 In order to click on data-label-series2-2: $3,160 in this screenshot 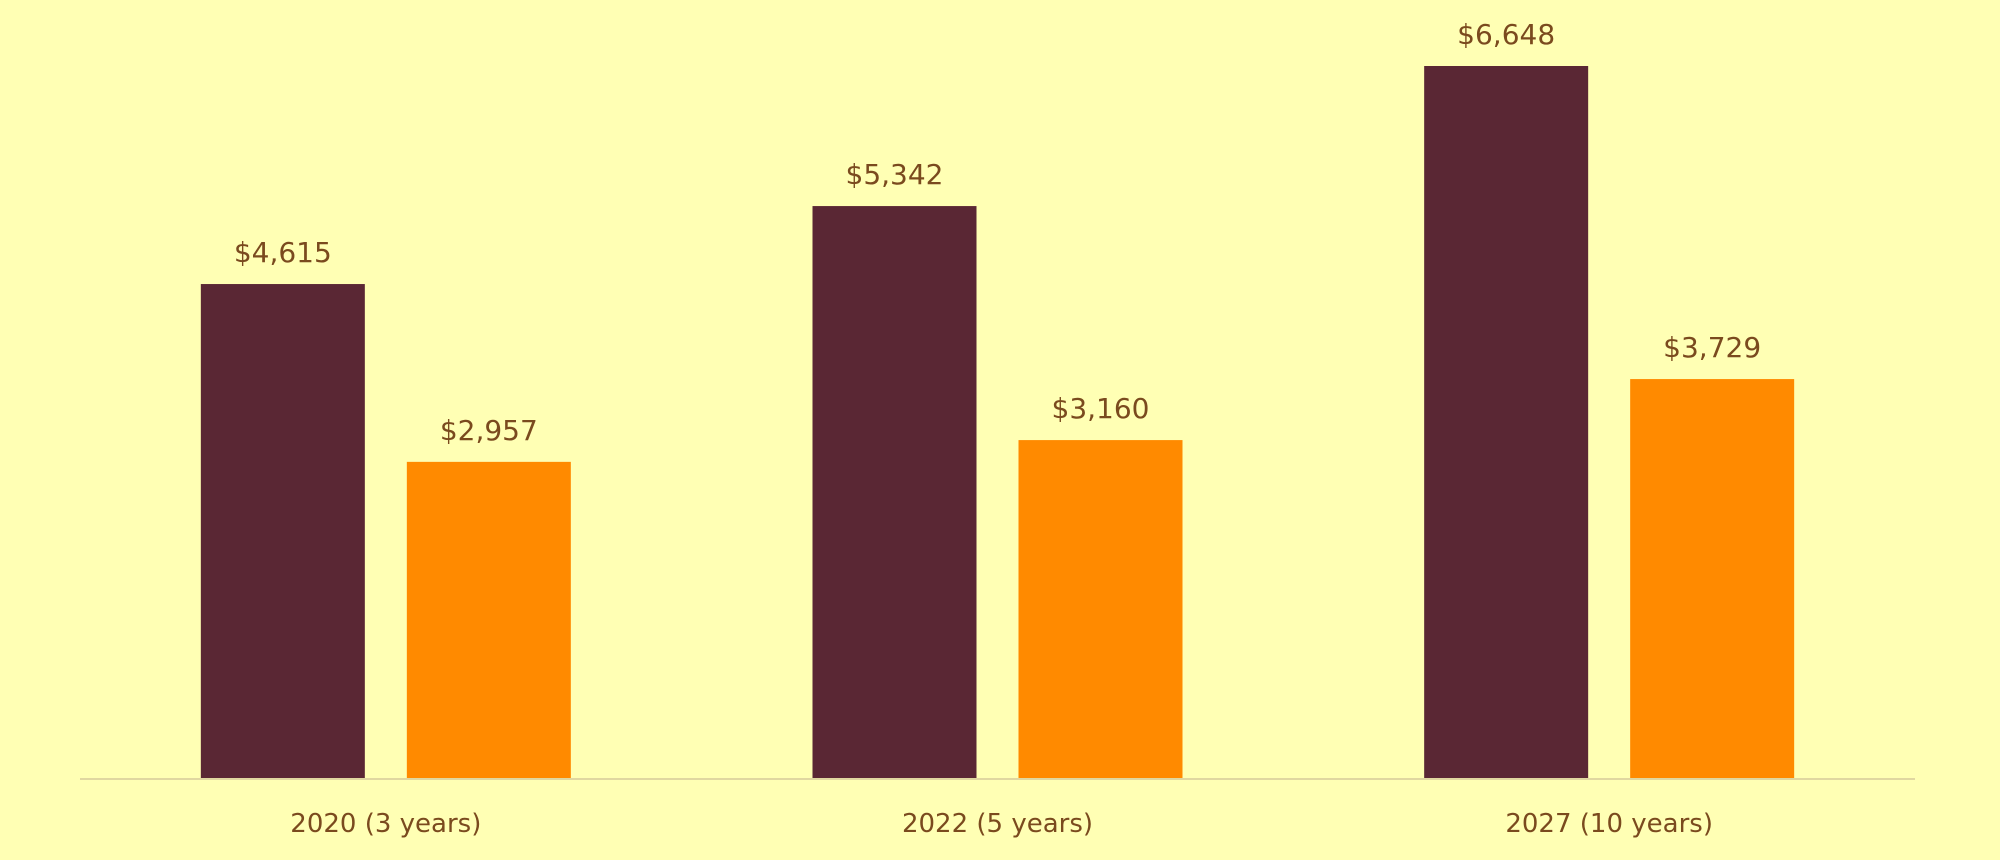, I will do `click(1101, 408)`.